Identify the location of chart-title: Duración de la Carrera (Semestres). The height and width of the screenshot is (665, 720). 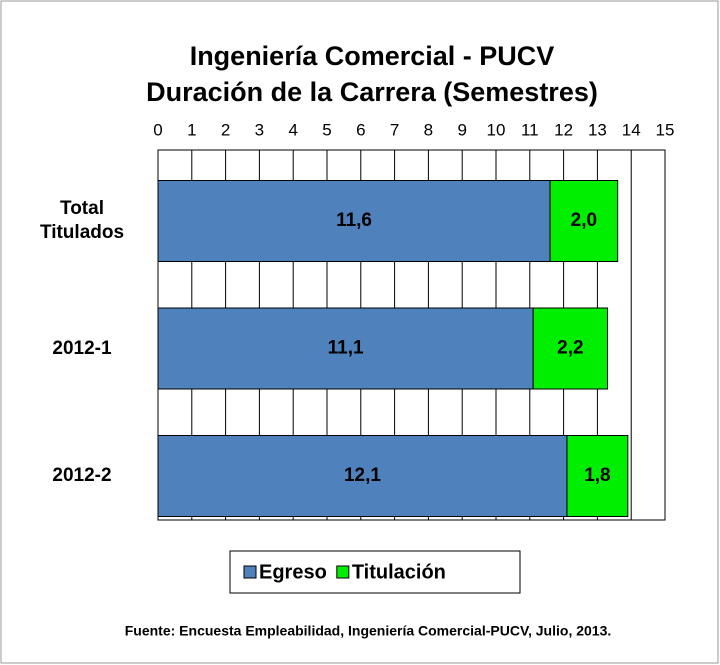
(372, 92).